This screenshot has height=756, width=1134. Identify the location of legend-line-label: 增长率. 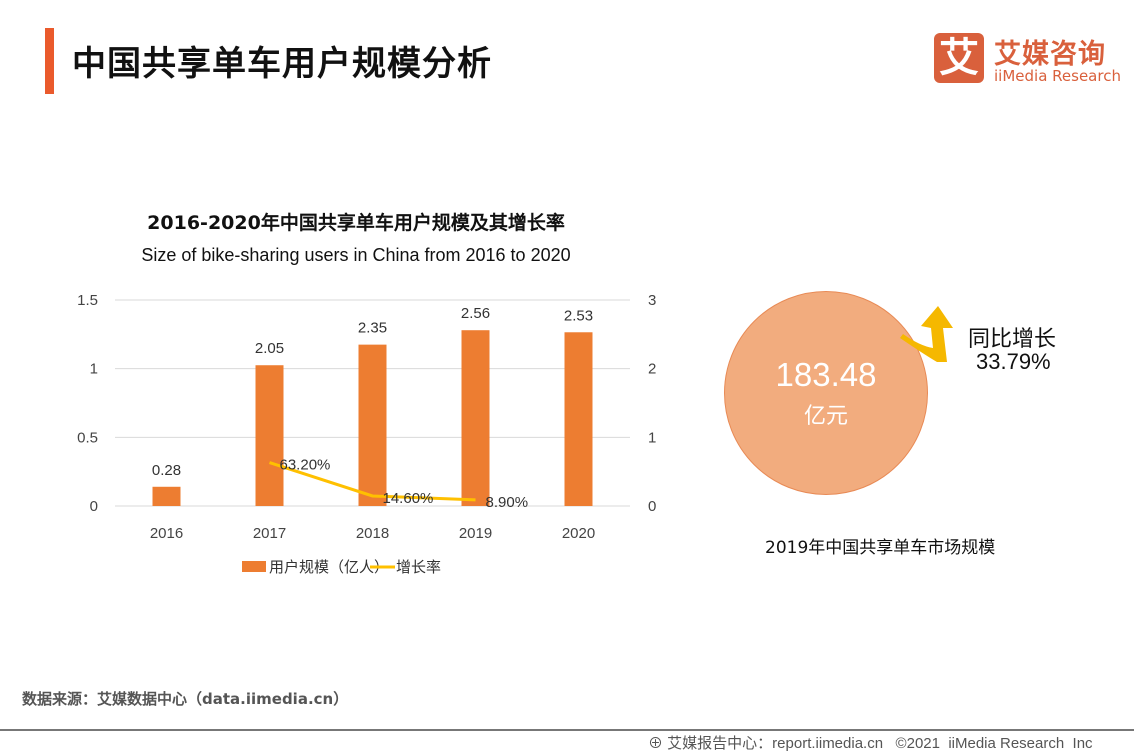
(418, 567).